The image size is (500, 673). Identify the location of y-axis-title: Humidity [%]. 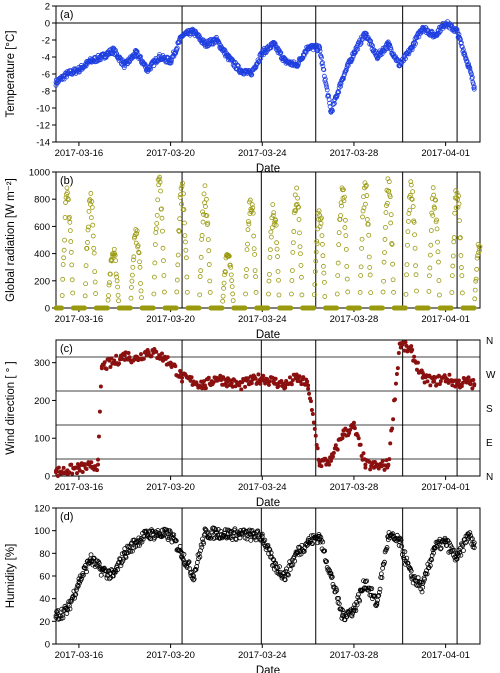
(11, 576).